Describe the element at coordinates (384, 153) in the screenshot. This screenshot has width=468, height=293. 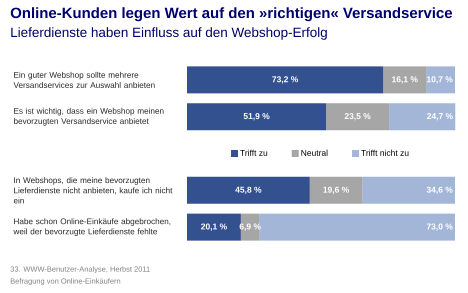
I see `legend-label: Trifft nicht zu` at that location.